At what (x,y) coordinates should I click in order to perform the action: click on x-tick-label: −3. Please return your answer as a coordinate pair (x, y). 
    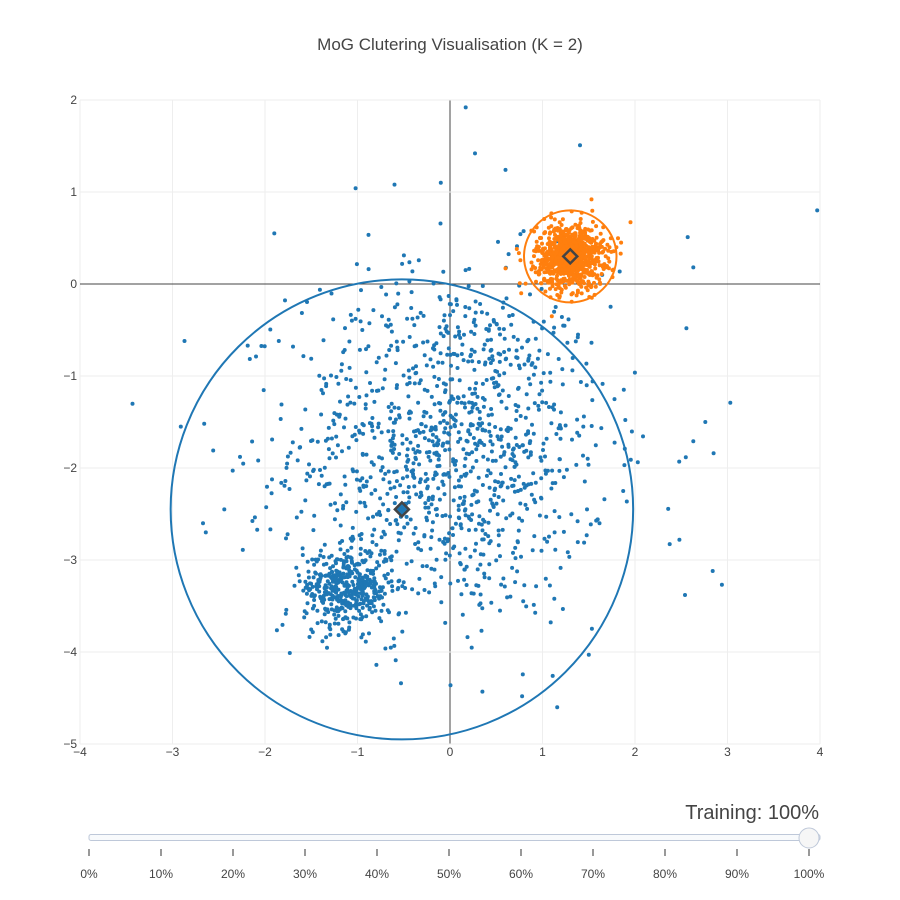
    Looking at the image, I should click on (173, 752).